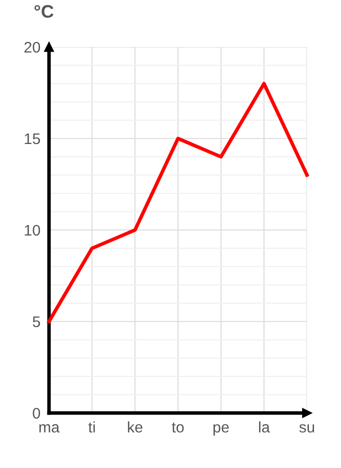 The height and width of the screenshot is (468, 341). What do you see at coordinates (32, 47) in the screenshot?
I see `y-tick-label: 20` at bounding box center [32, 47].